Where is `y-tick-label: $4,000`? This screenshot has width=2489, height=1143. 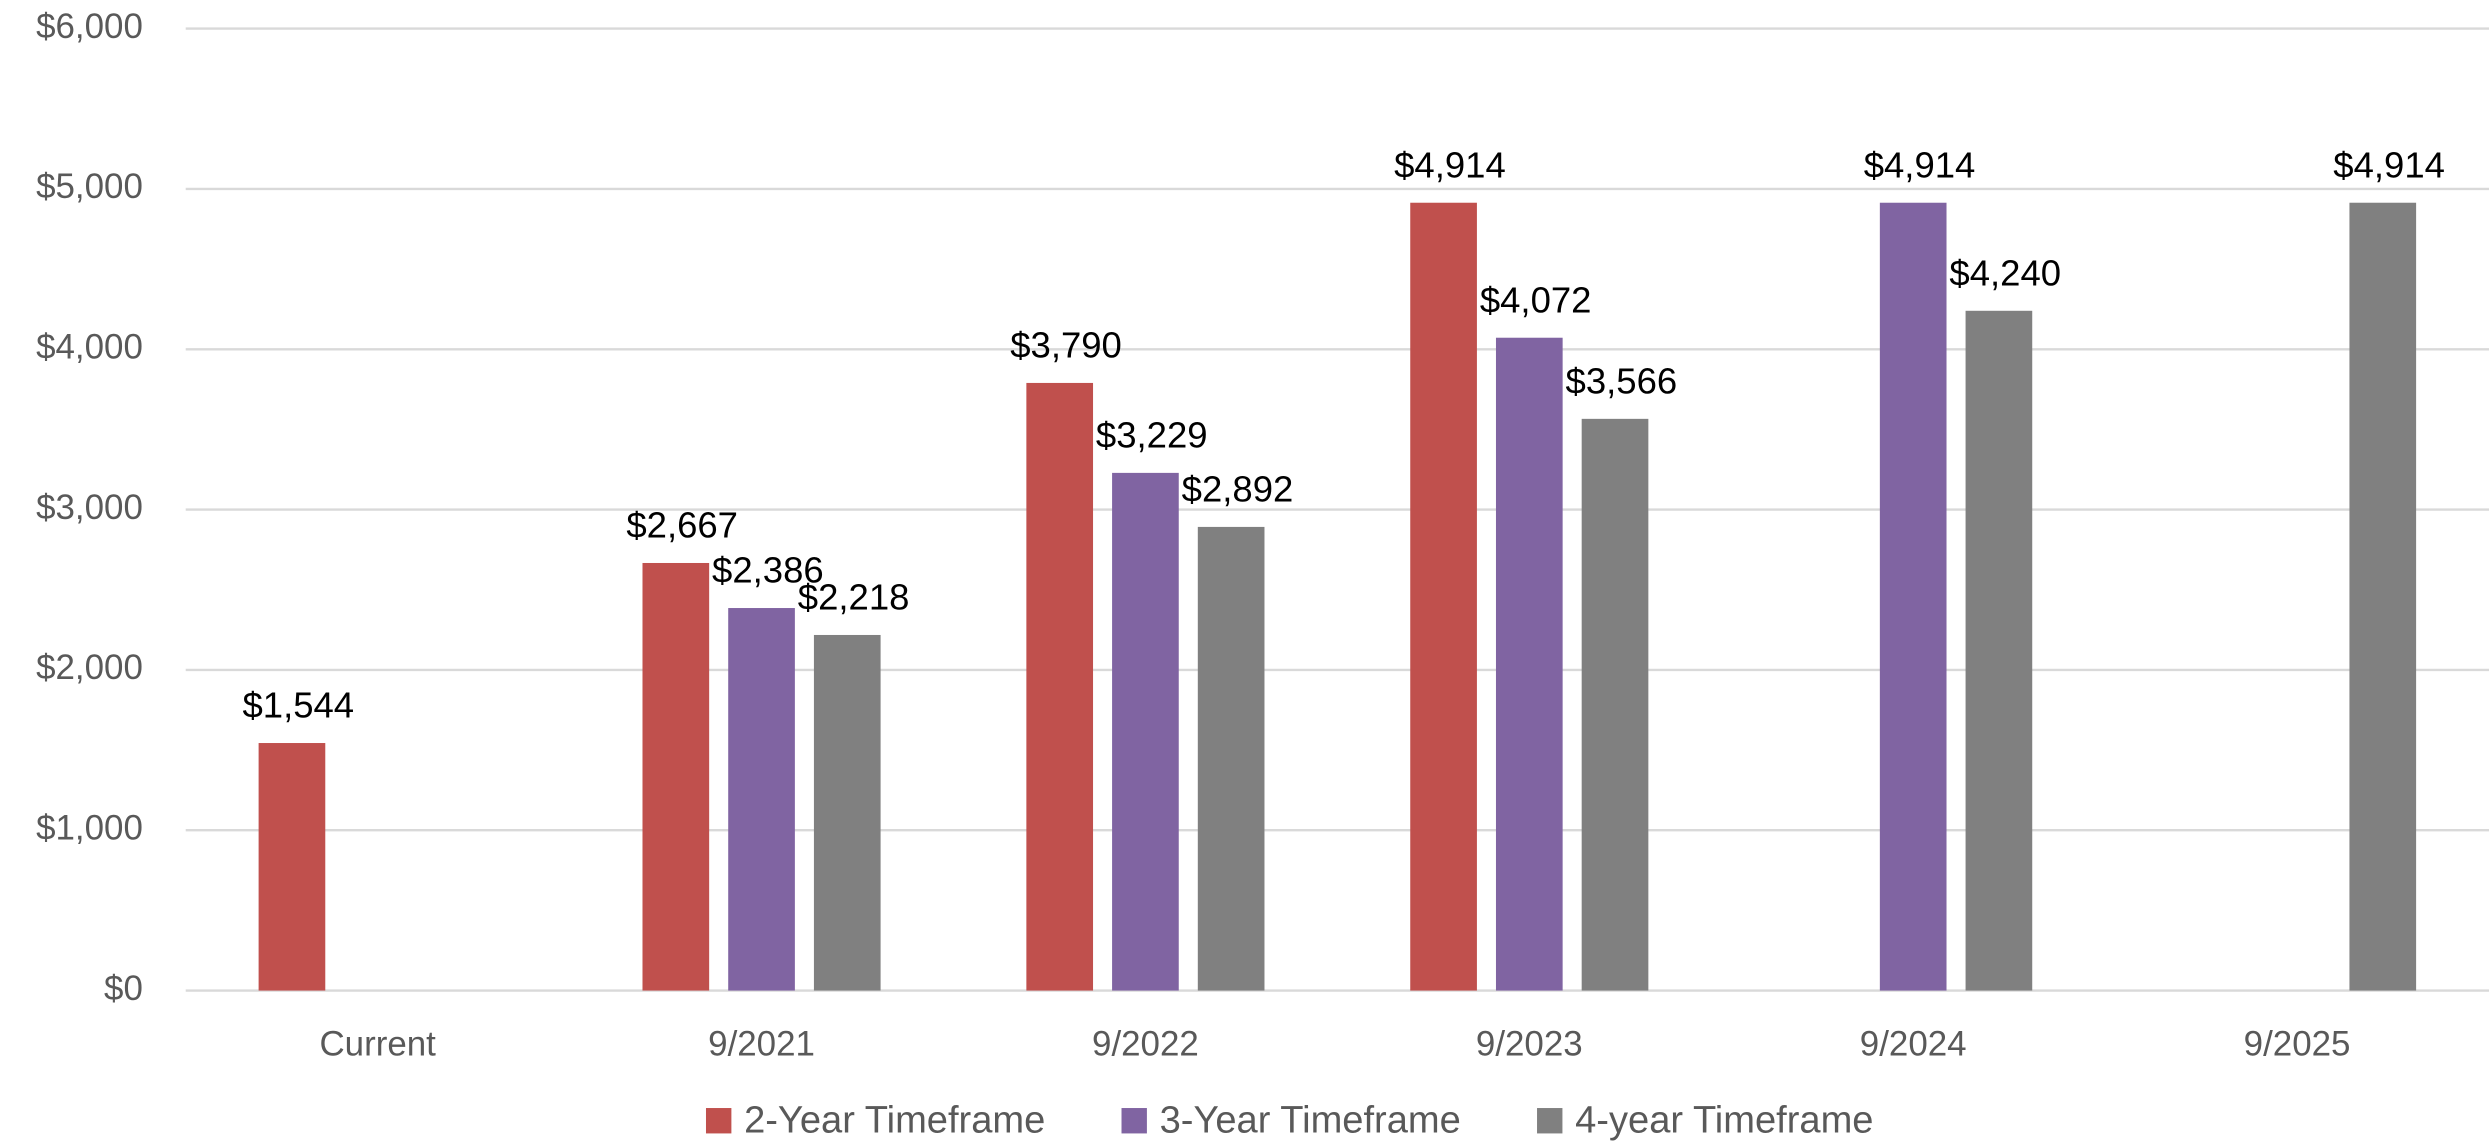
y-tick-label: $4,000 is located at coordinates (89, 346).